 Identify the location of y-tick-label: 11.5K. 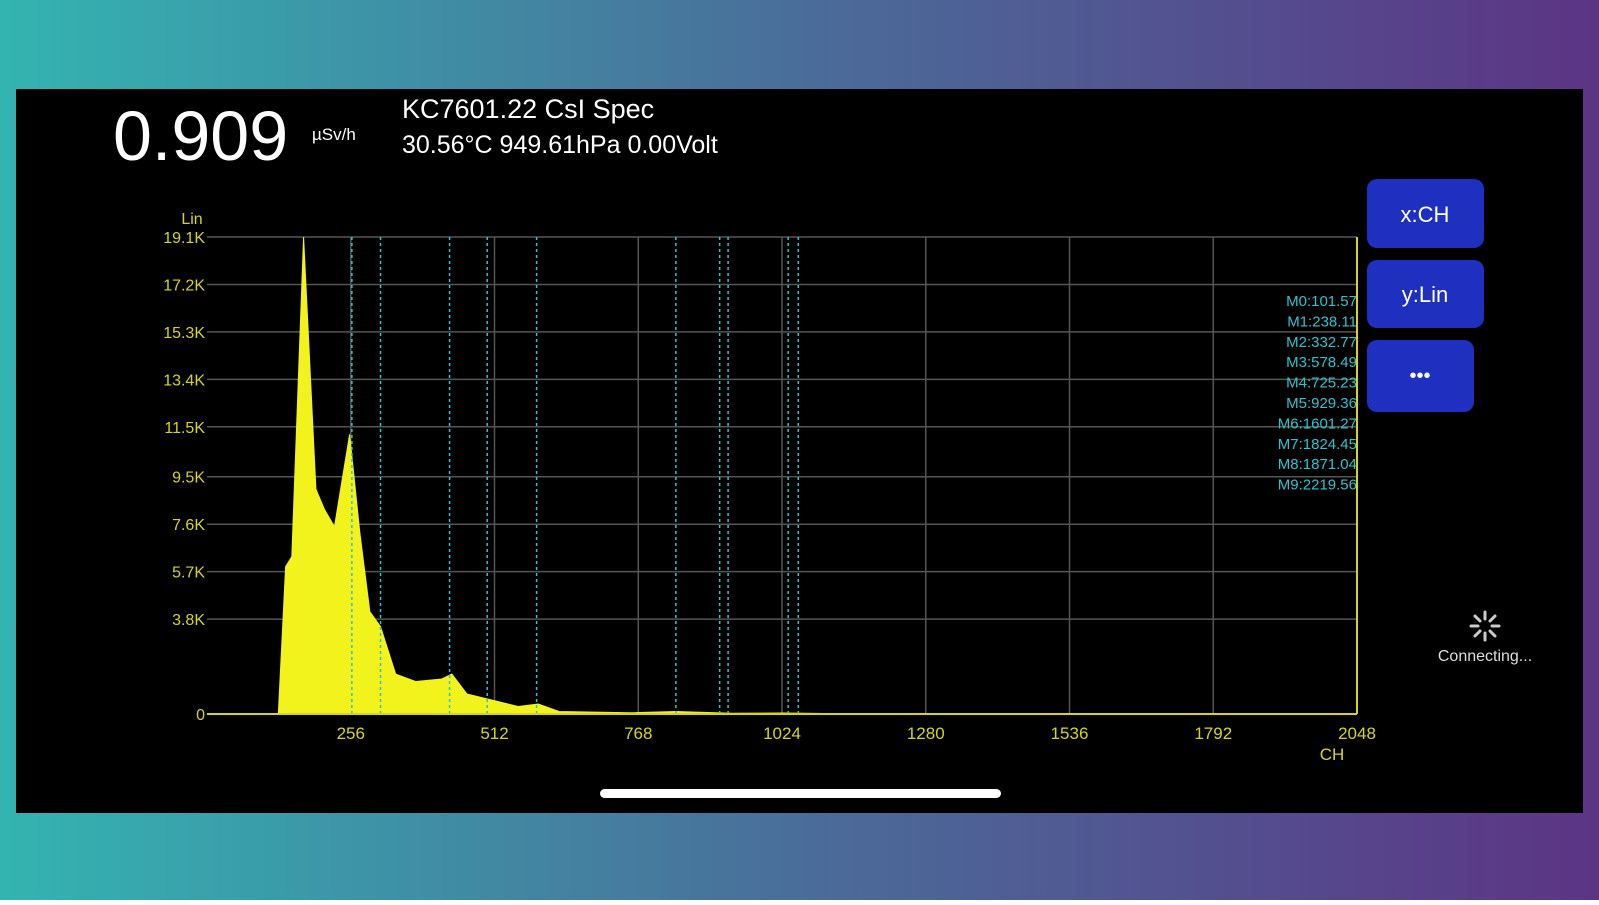
(184, 428).